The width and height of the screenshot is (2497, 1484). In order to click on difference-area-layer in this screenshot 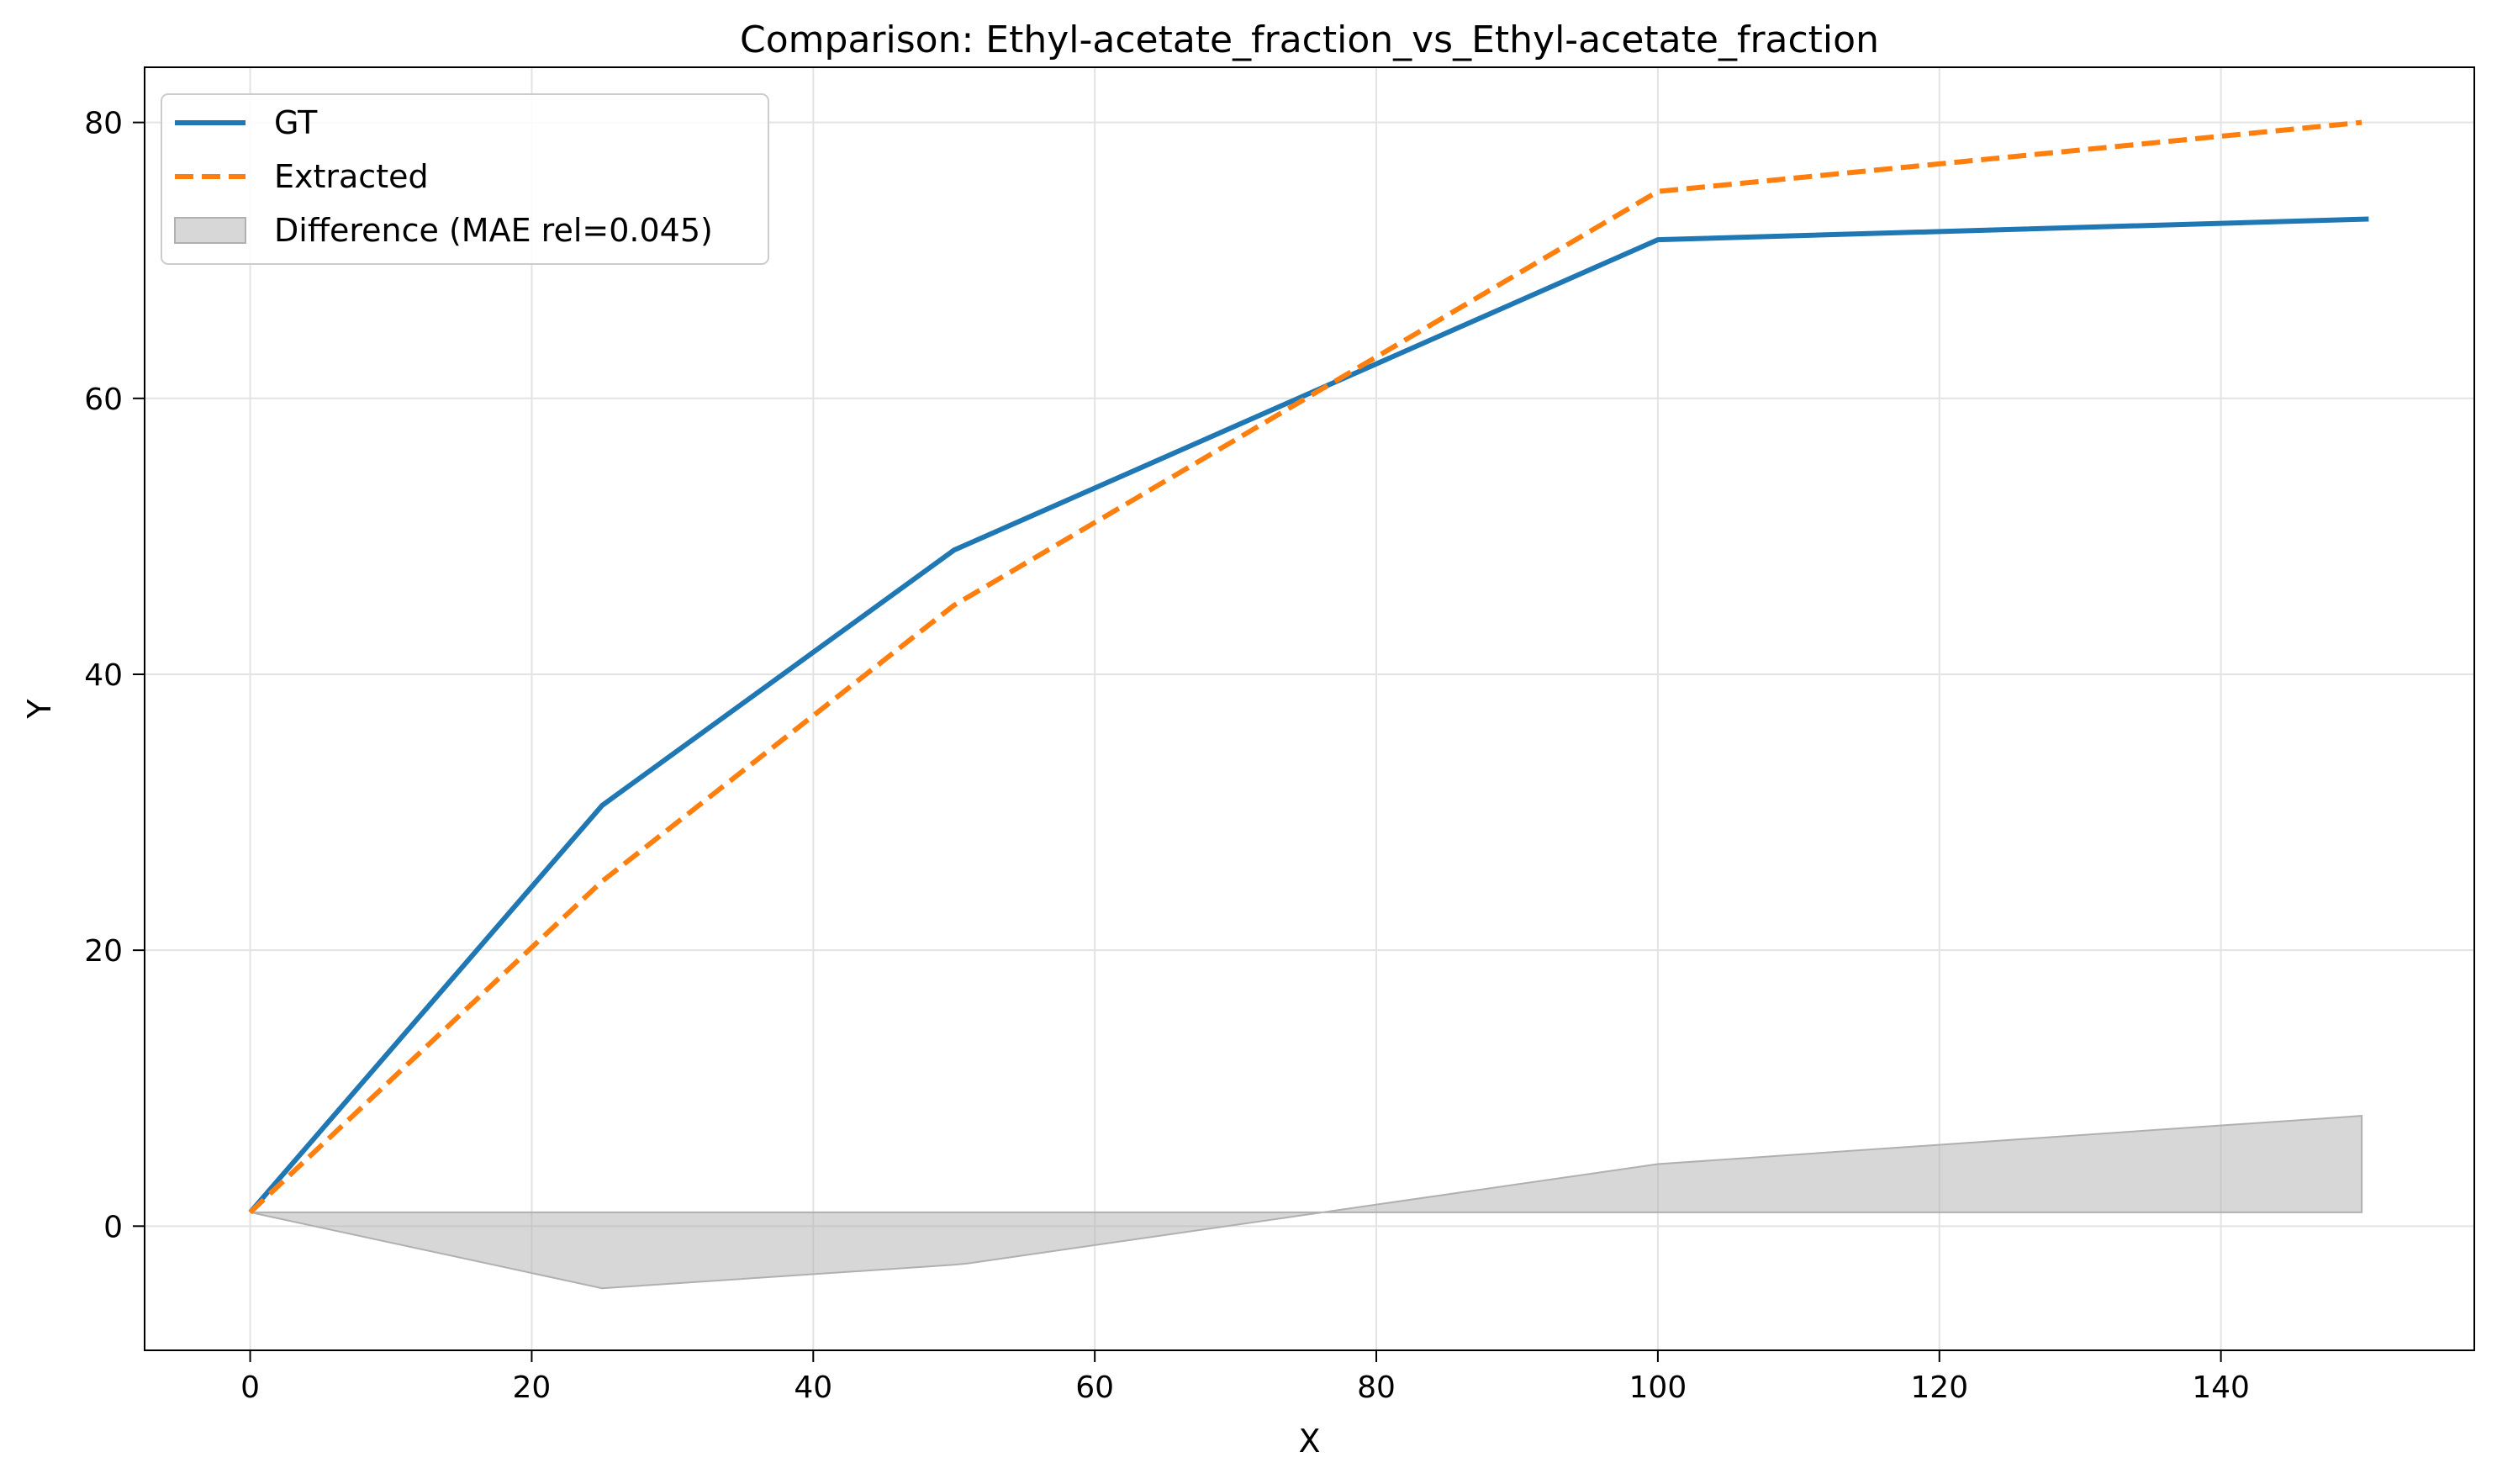, I will do `click(1306, 1202)`.